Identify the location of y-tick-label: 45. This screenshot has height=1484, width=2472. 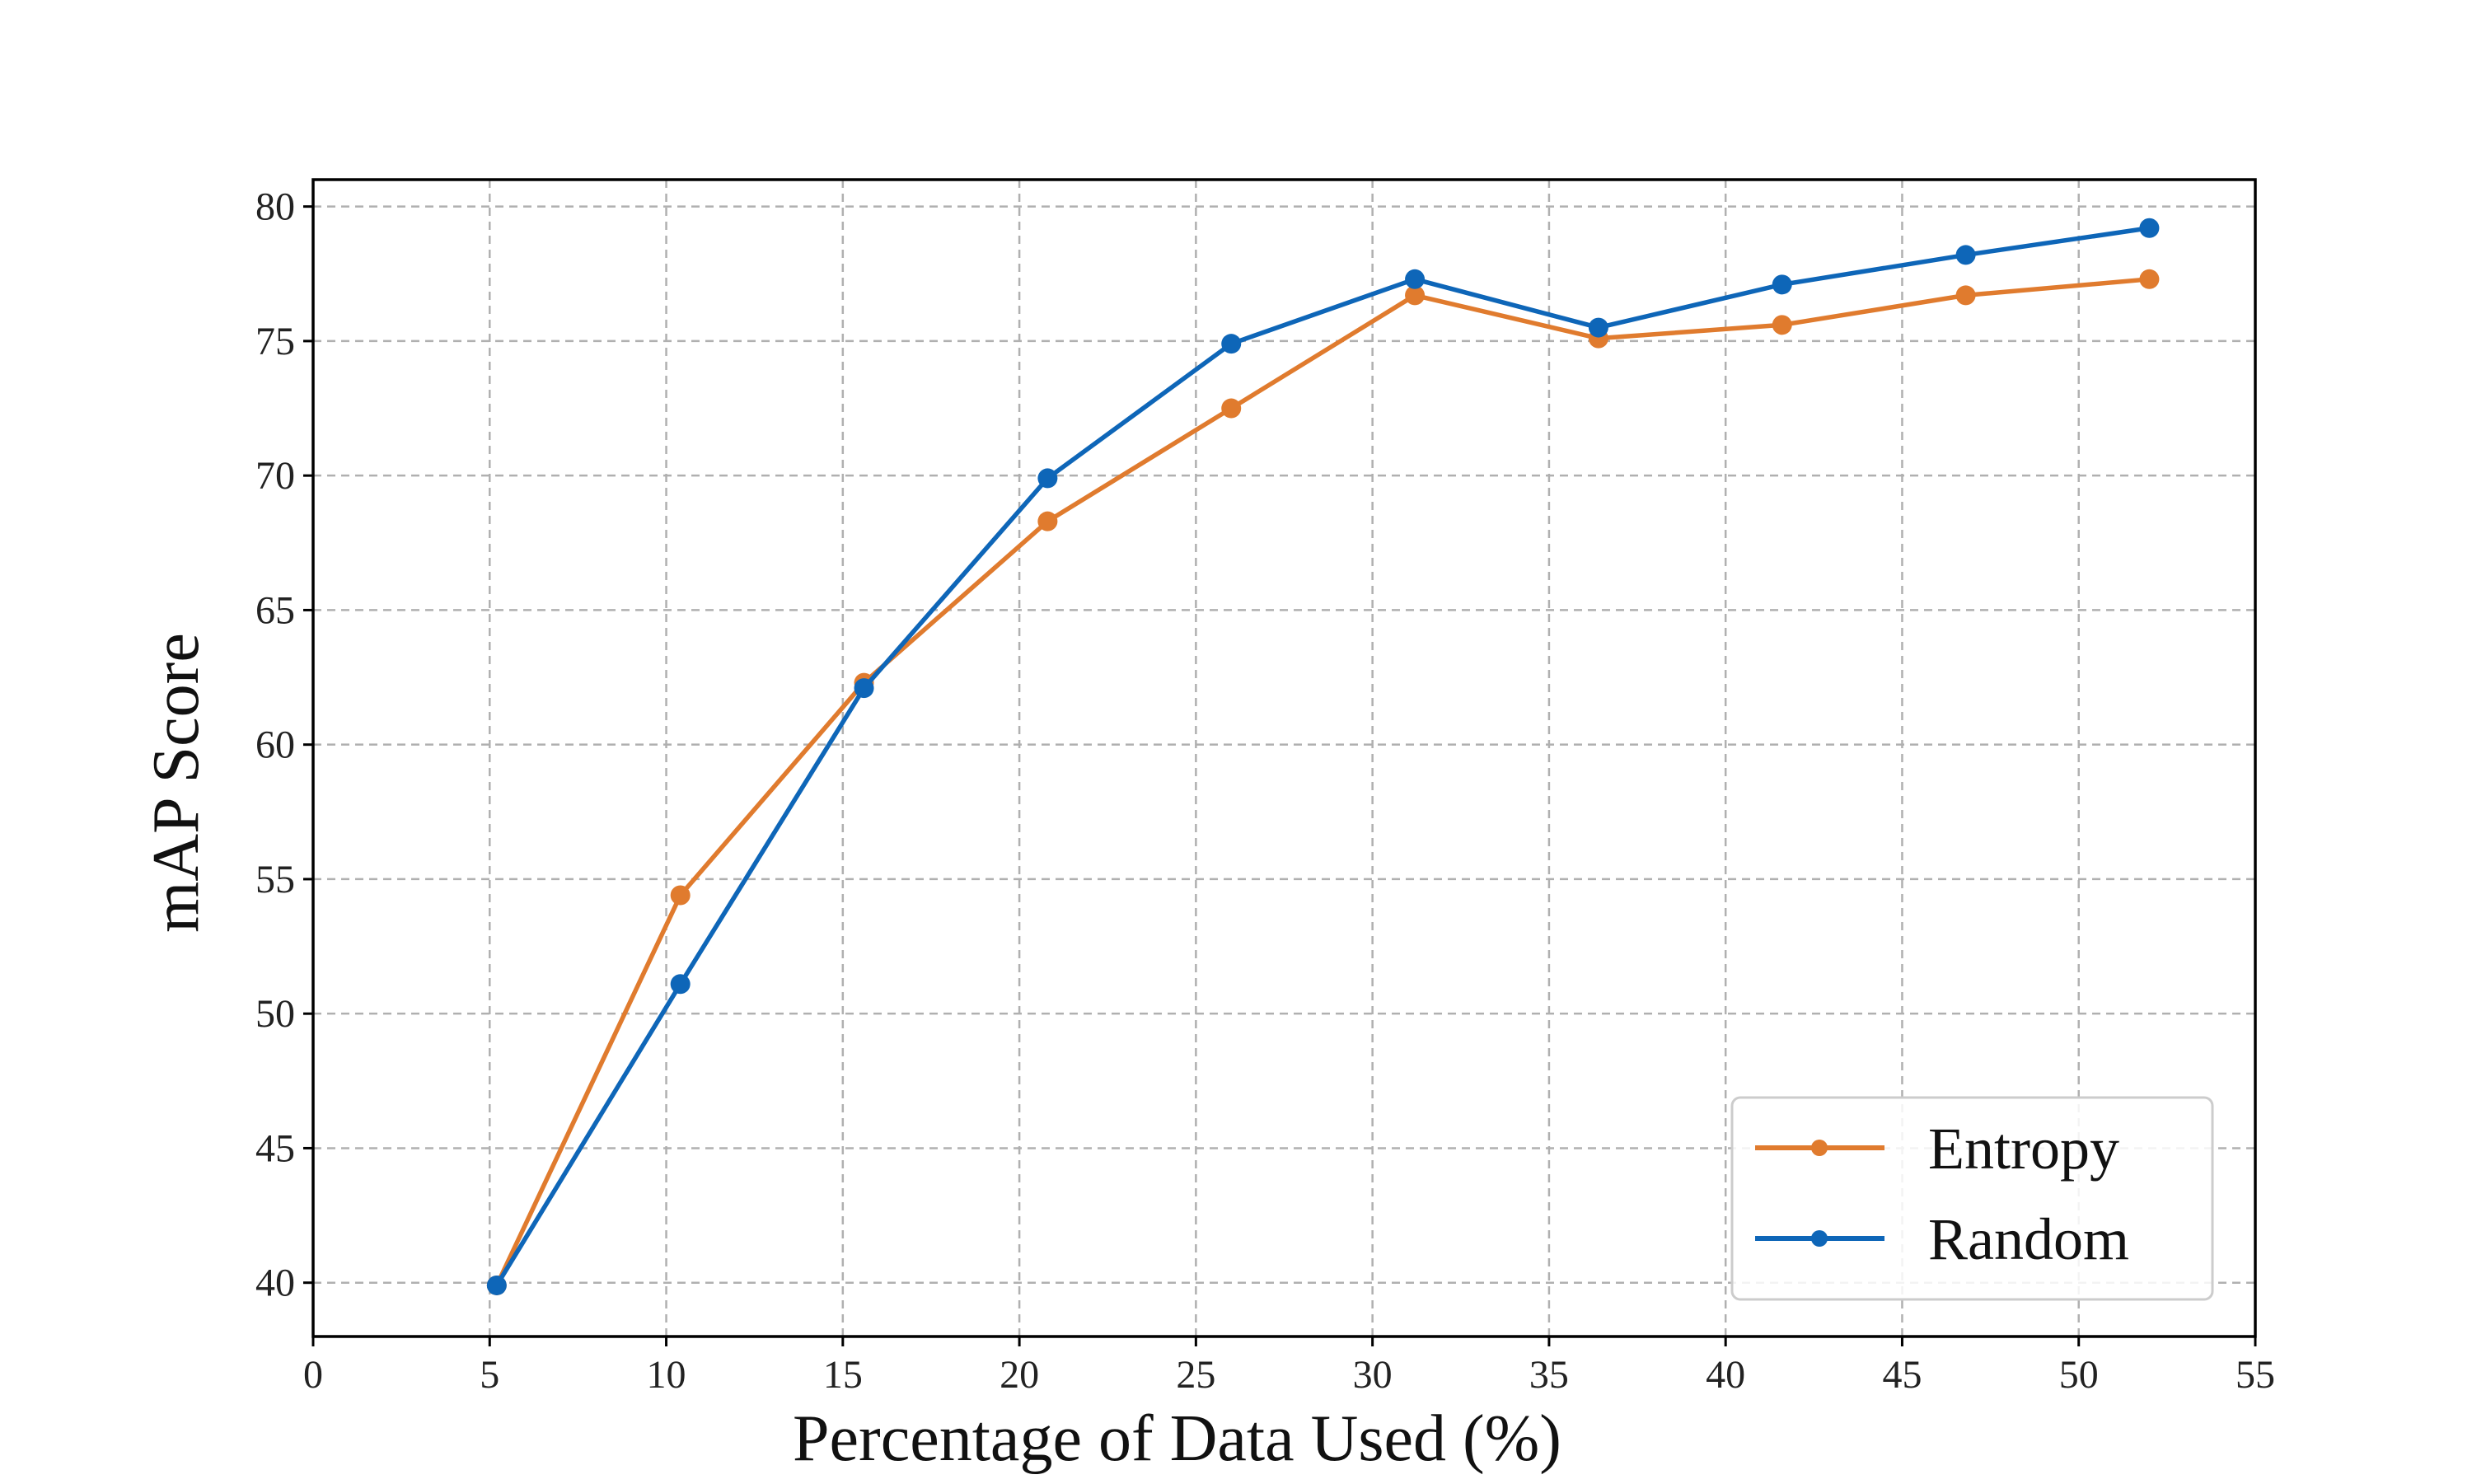
(275, 1148).